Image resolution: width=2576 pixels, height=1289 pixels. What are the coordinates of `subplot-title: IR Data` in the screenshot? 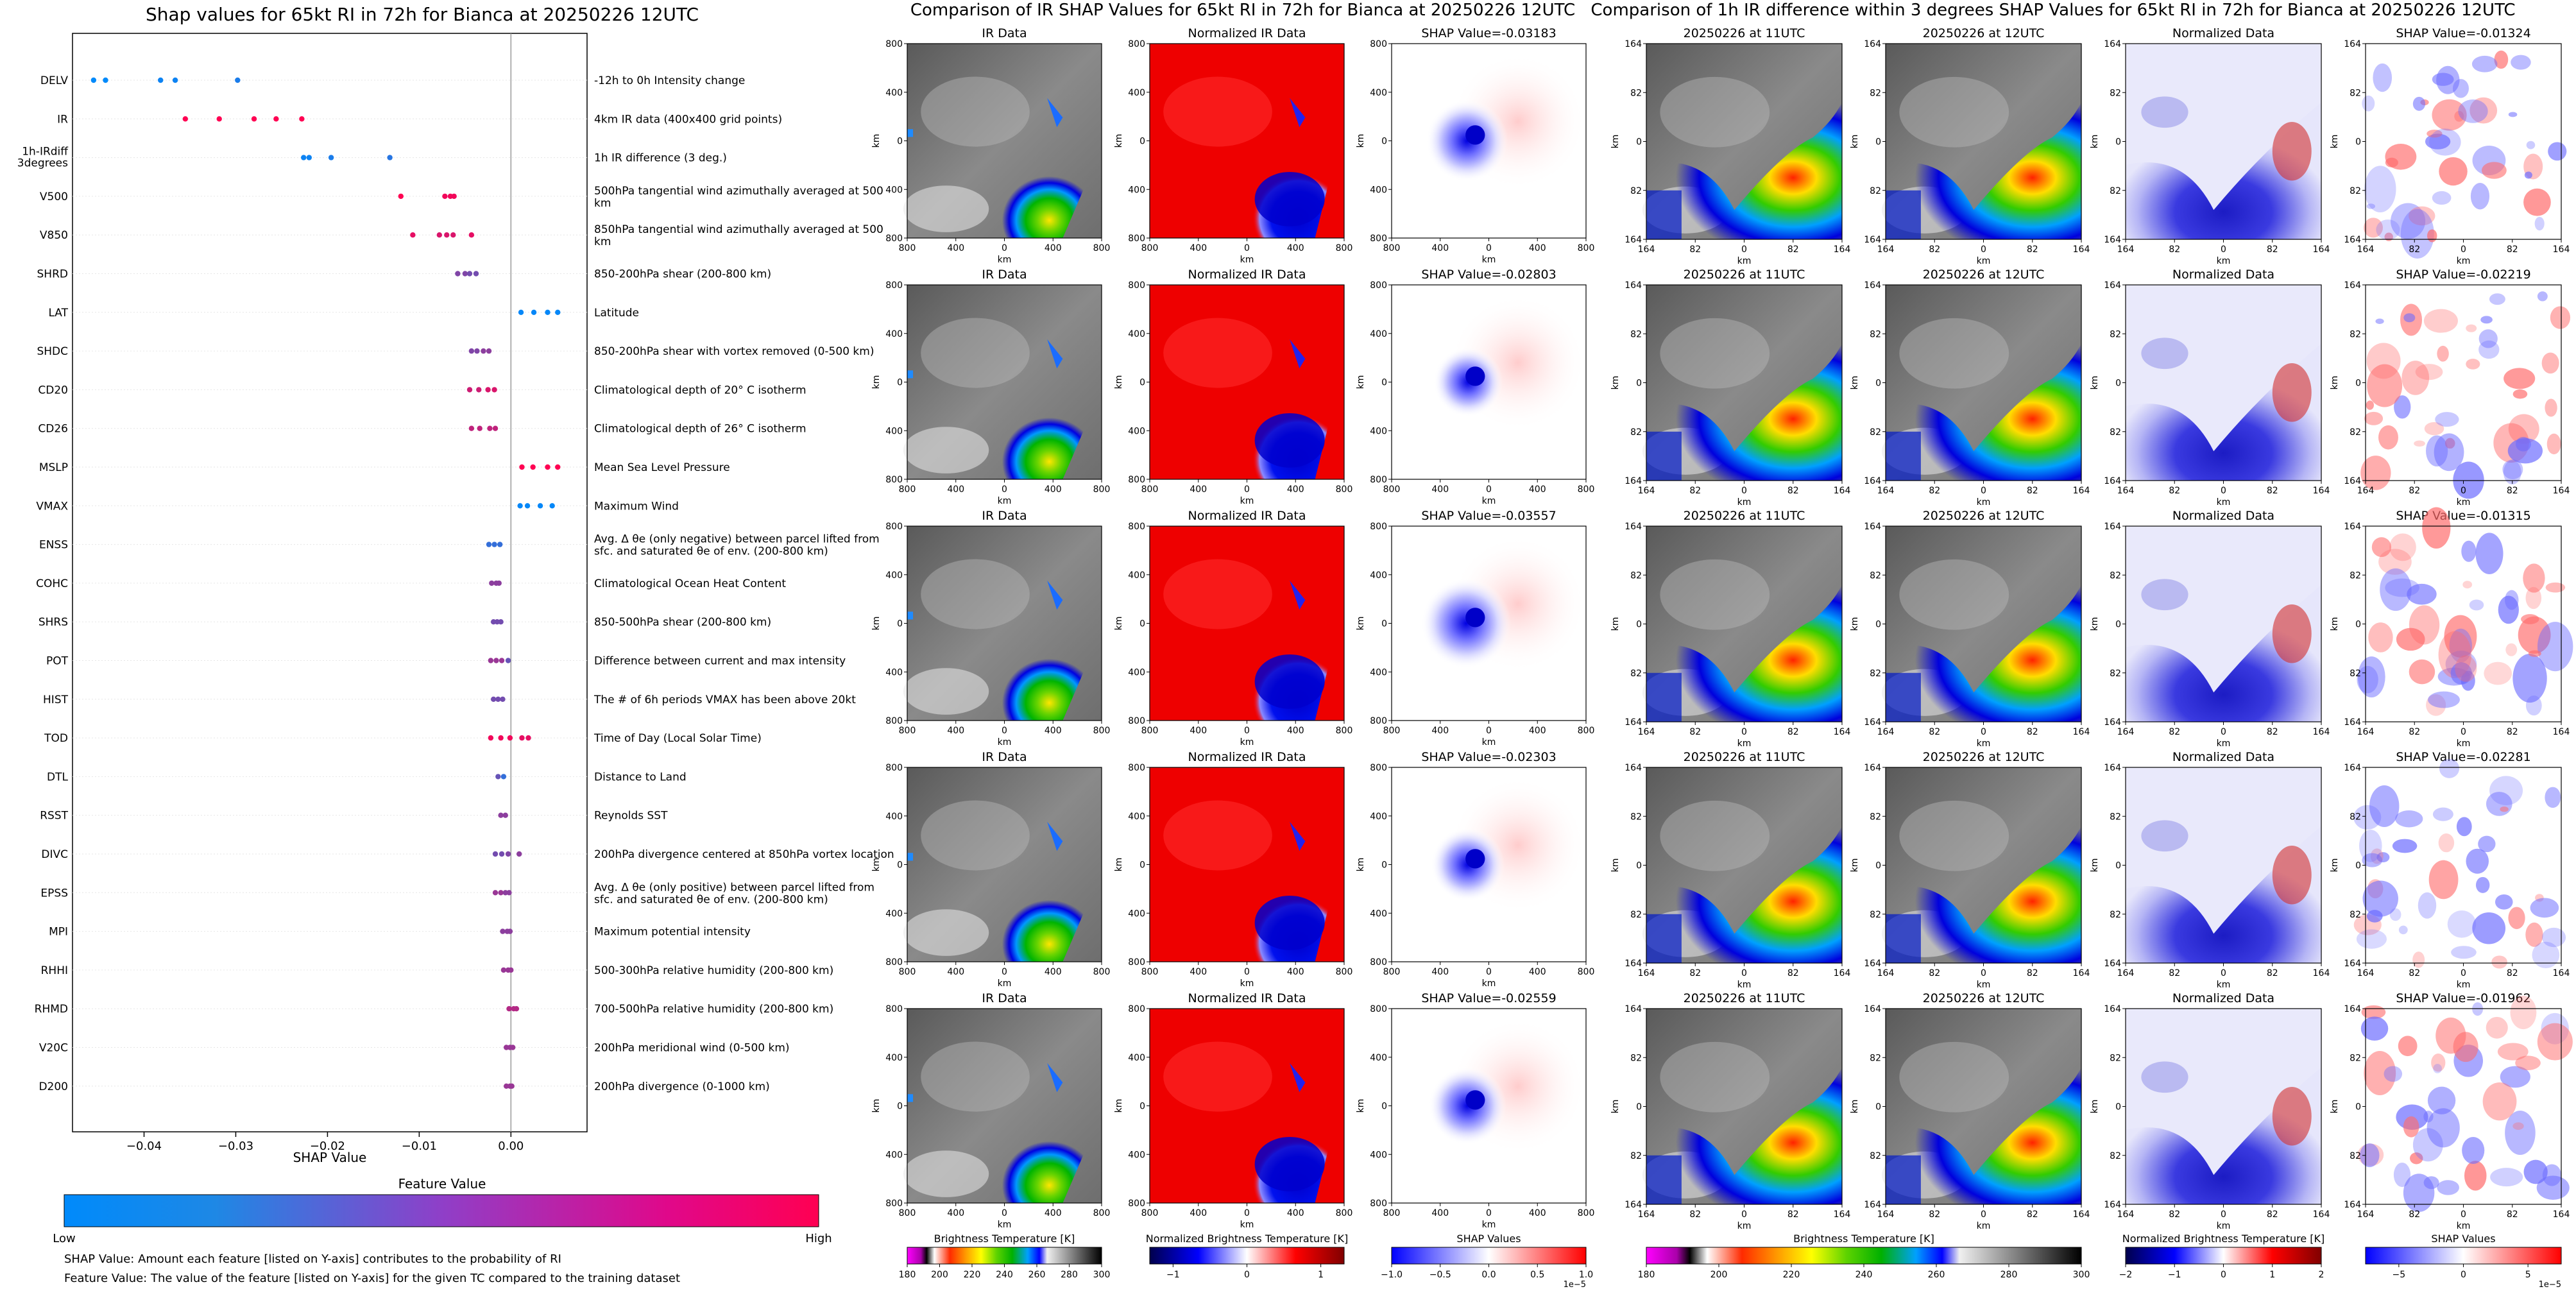 It's located at (1005, 33).